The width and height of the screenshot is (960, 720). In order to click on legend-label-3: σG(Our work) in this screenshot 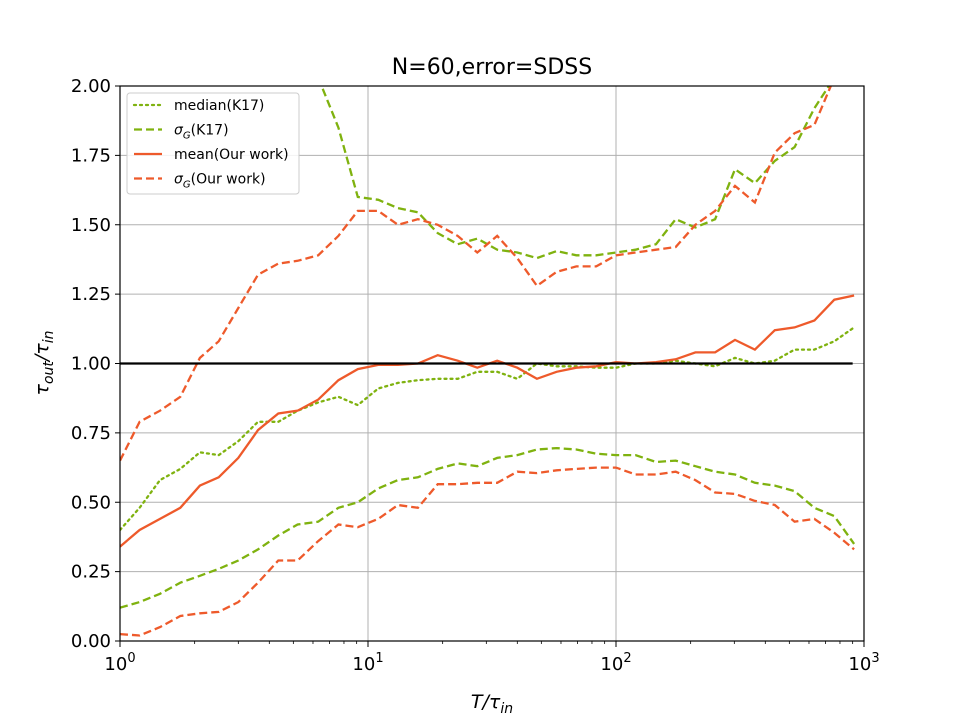, I will do `click(220, 181)`.